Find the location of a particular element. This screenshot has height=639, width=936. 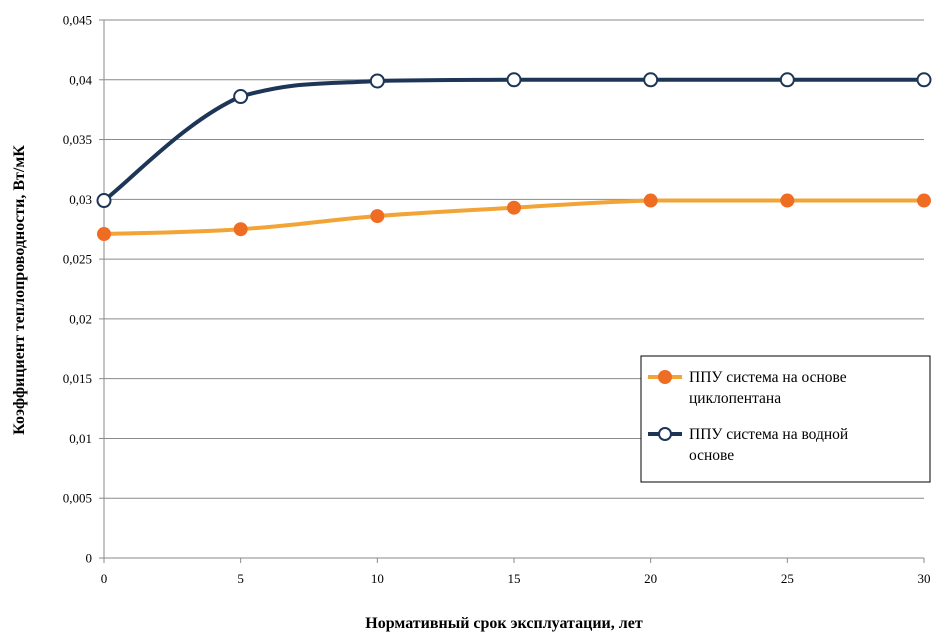

y-tick-label: 0,015 is located at coordinates (77, 378).